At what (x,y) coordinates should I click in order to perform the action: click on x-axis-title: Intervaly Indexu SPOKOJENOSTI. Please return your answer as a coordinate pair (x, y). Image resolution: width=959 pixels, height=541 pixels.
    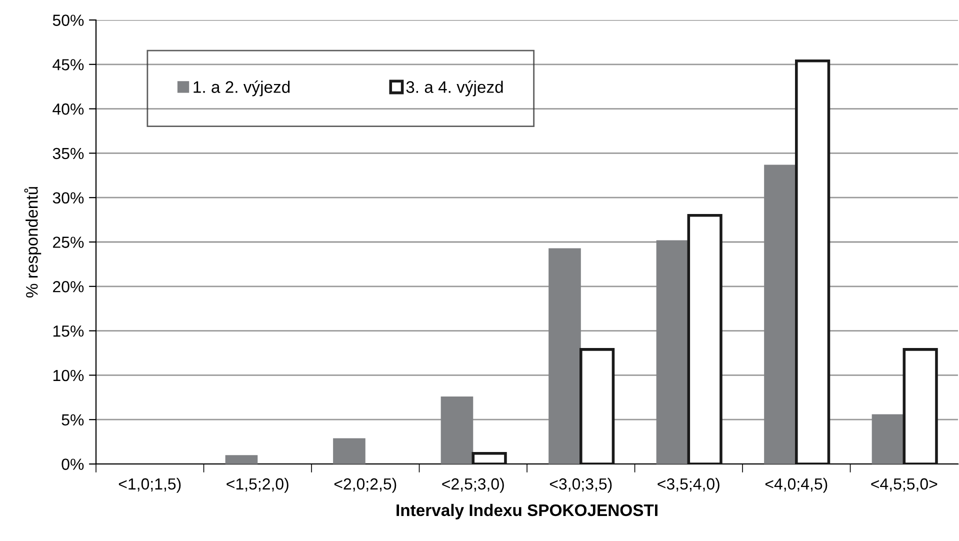
    Looking at the image, I should click on (527, 512).